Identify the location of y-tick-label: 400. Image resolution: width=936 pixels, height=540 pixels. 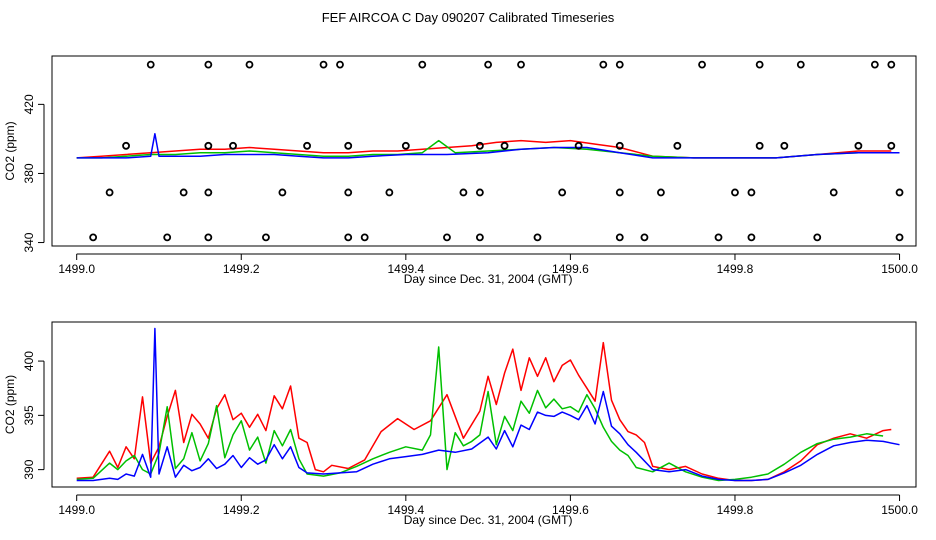
(29, 361).